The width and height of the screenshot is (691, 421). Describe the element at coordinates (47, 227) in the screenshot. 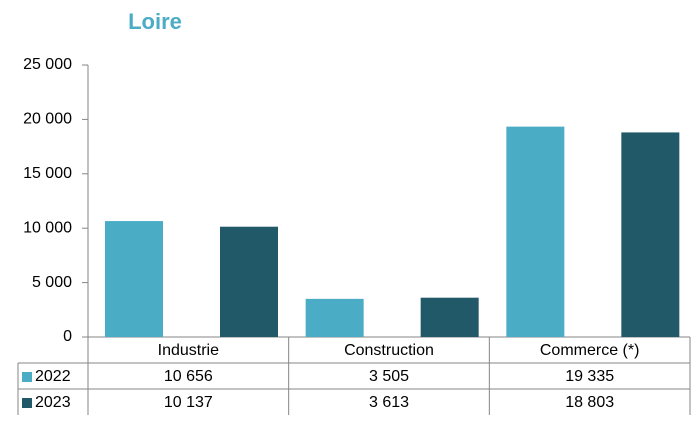

I see `y-tick-label: 10 000` at that location.